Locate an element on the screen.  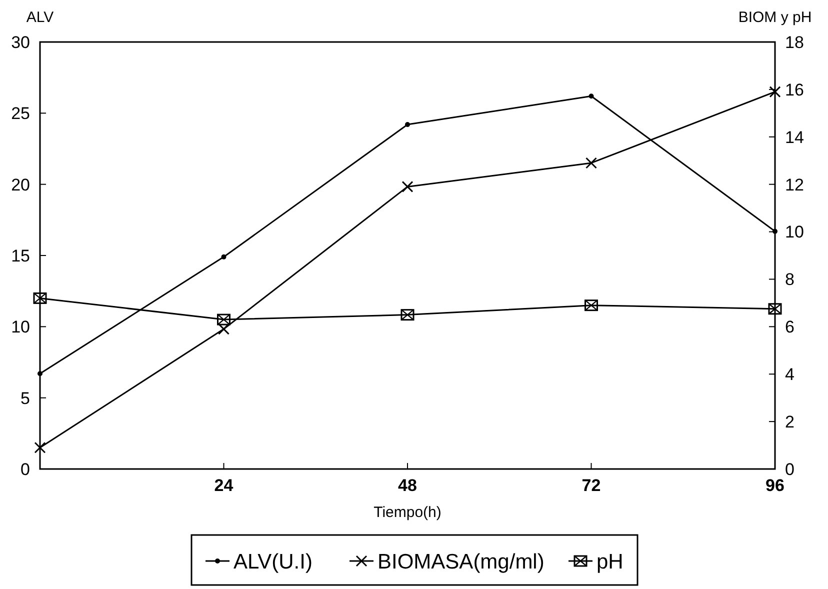
y-tick-label: 30 is located at coordinates (20, 42).